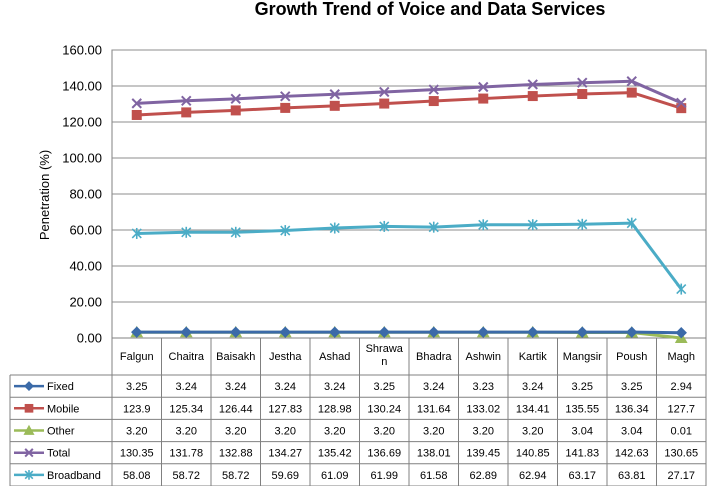  I want to click on data-label: 130.65, so click(681, 454).